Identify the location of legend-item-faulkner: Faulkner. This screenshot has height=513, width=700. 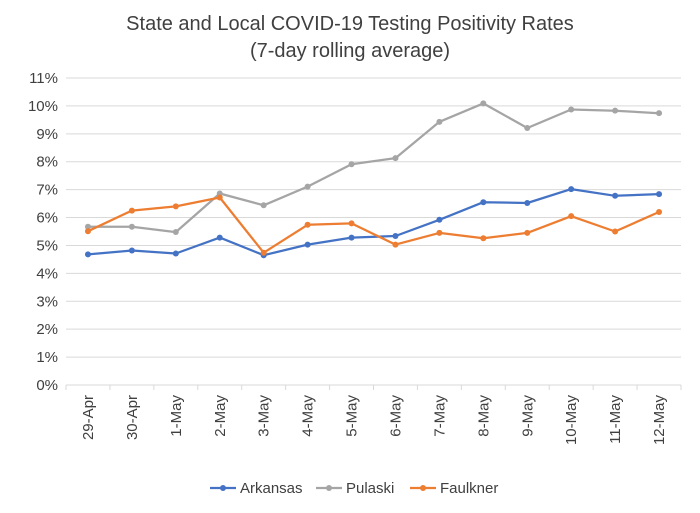
(454, 488).